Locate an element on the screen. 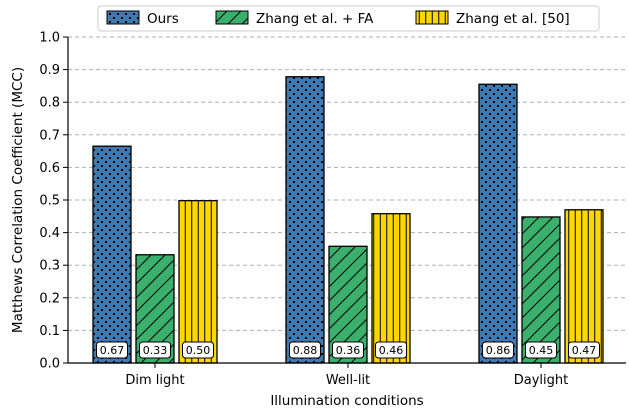 The width and height of the screenshot is (629, 411). y-tick-label: 0.9 is located at coordinates (49, 70).